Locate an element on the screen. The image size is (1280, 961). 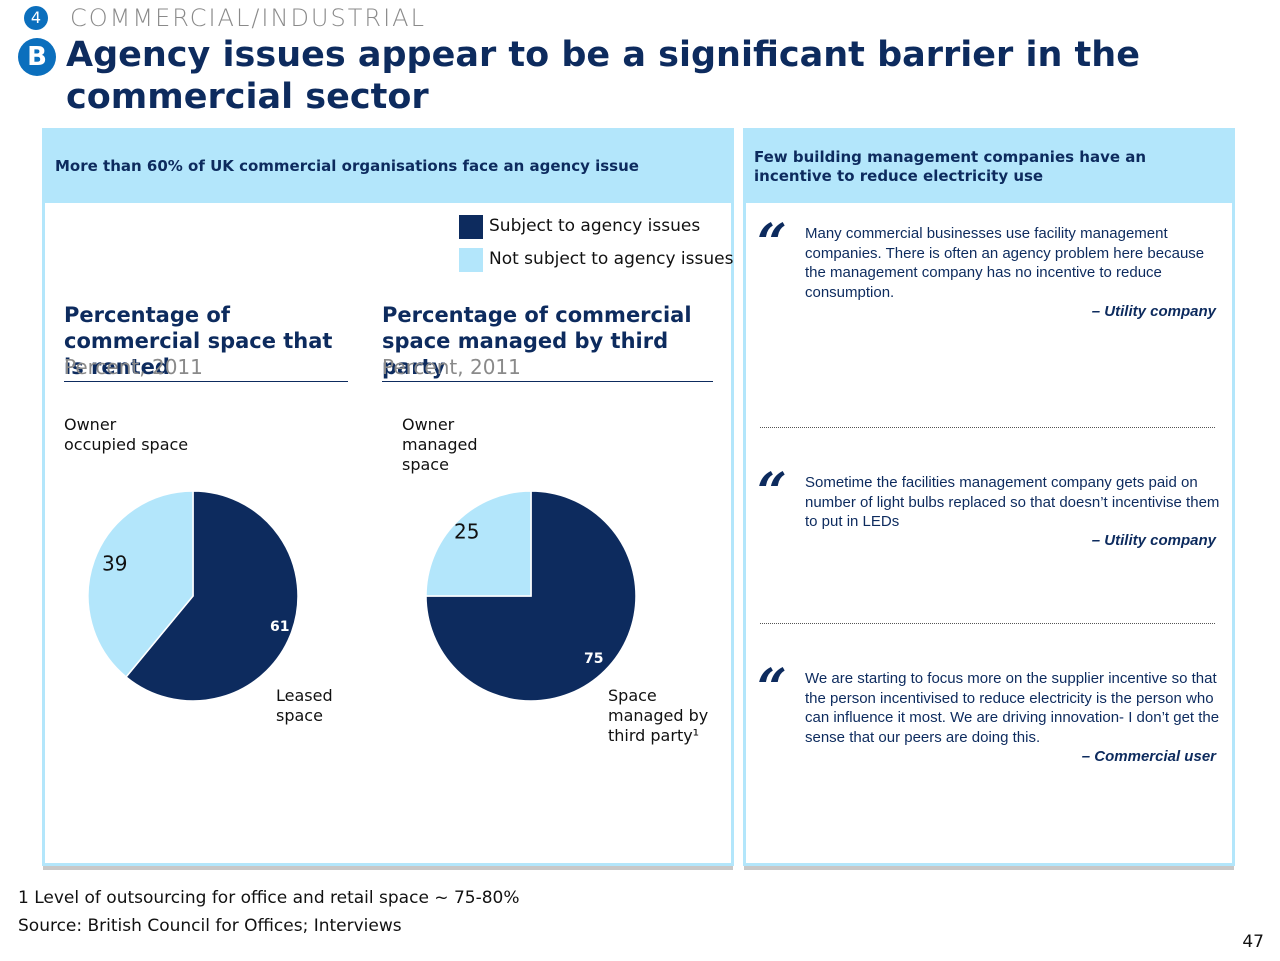
quote-attribution: – Commercial user is located at coordinates (1148, 756).